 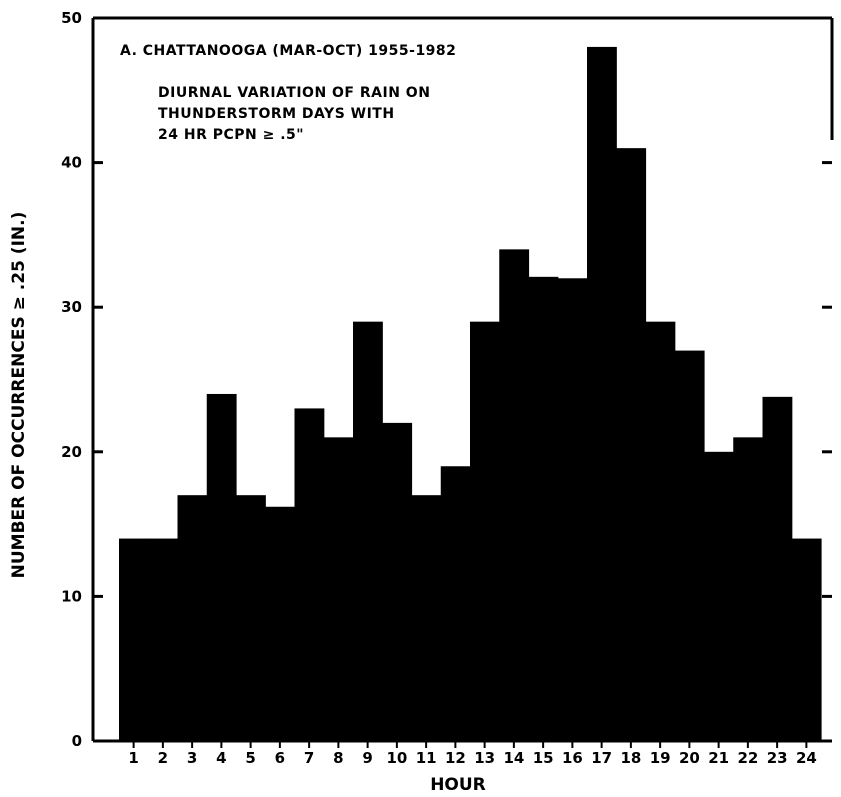 I want to click on x-ticks: 1 2 3 4 5 6 7 8 9 10 11 12 13 14 15 16 17 18 19 20 21 22 23 24, so click(x=472, y=754).